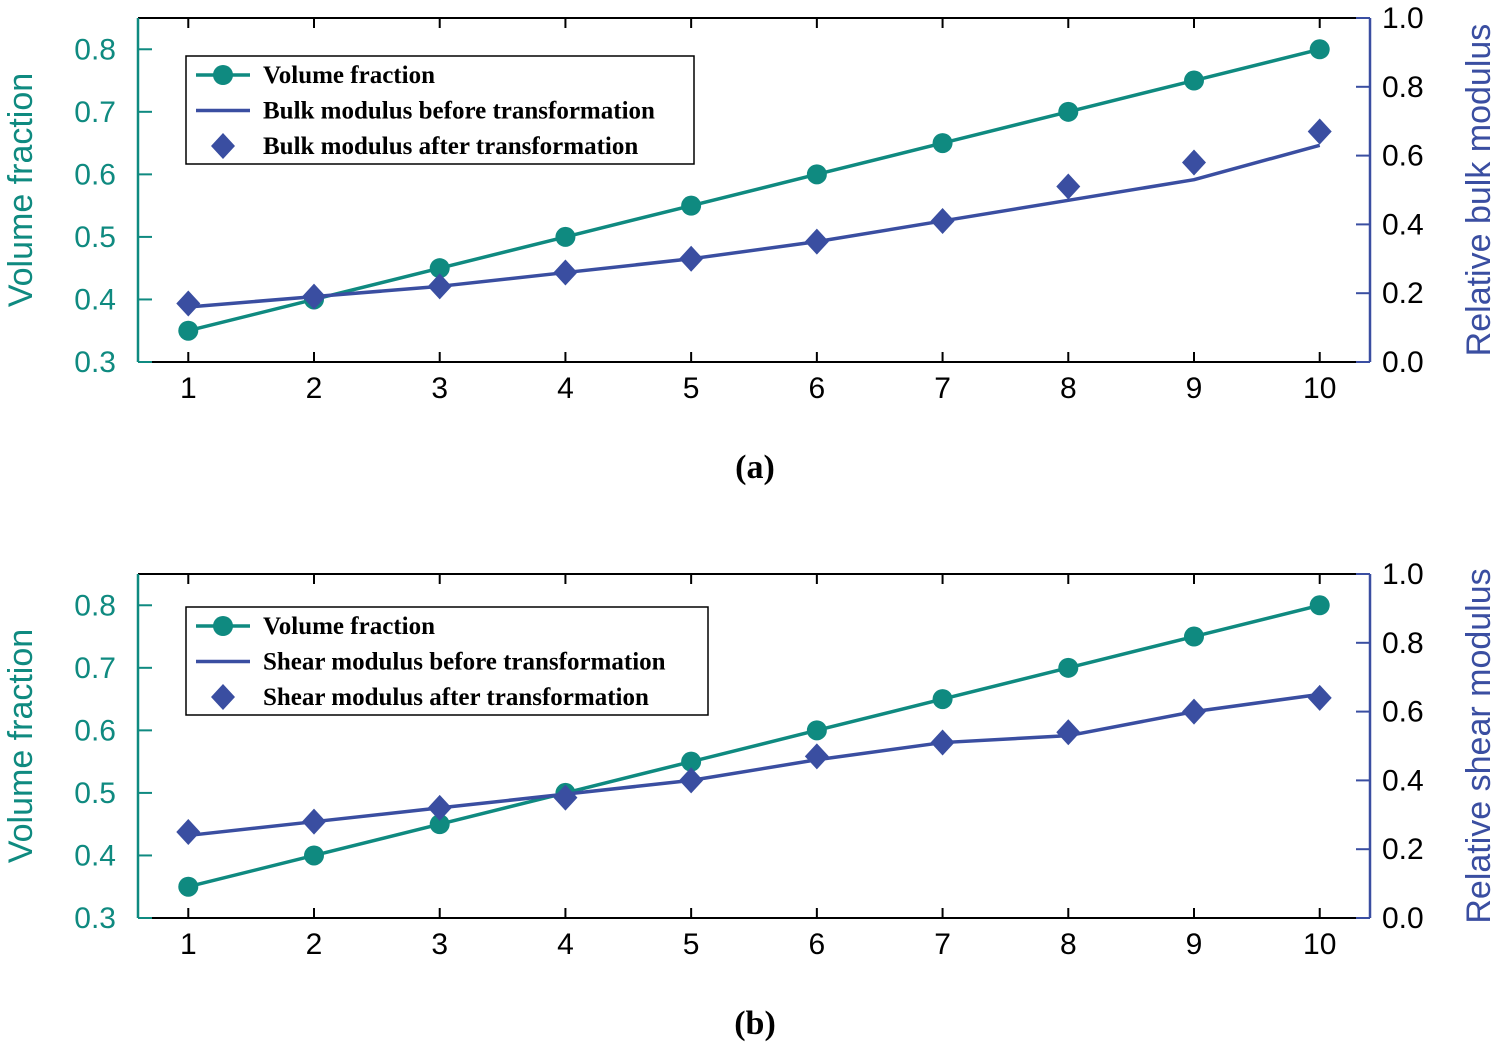 Image resolution: width=1500 pixels, height=1054 pixels. I want to click on panel-label: (a), so click(755, 467).